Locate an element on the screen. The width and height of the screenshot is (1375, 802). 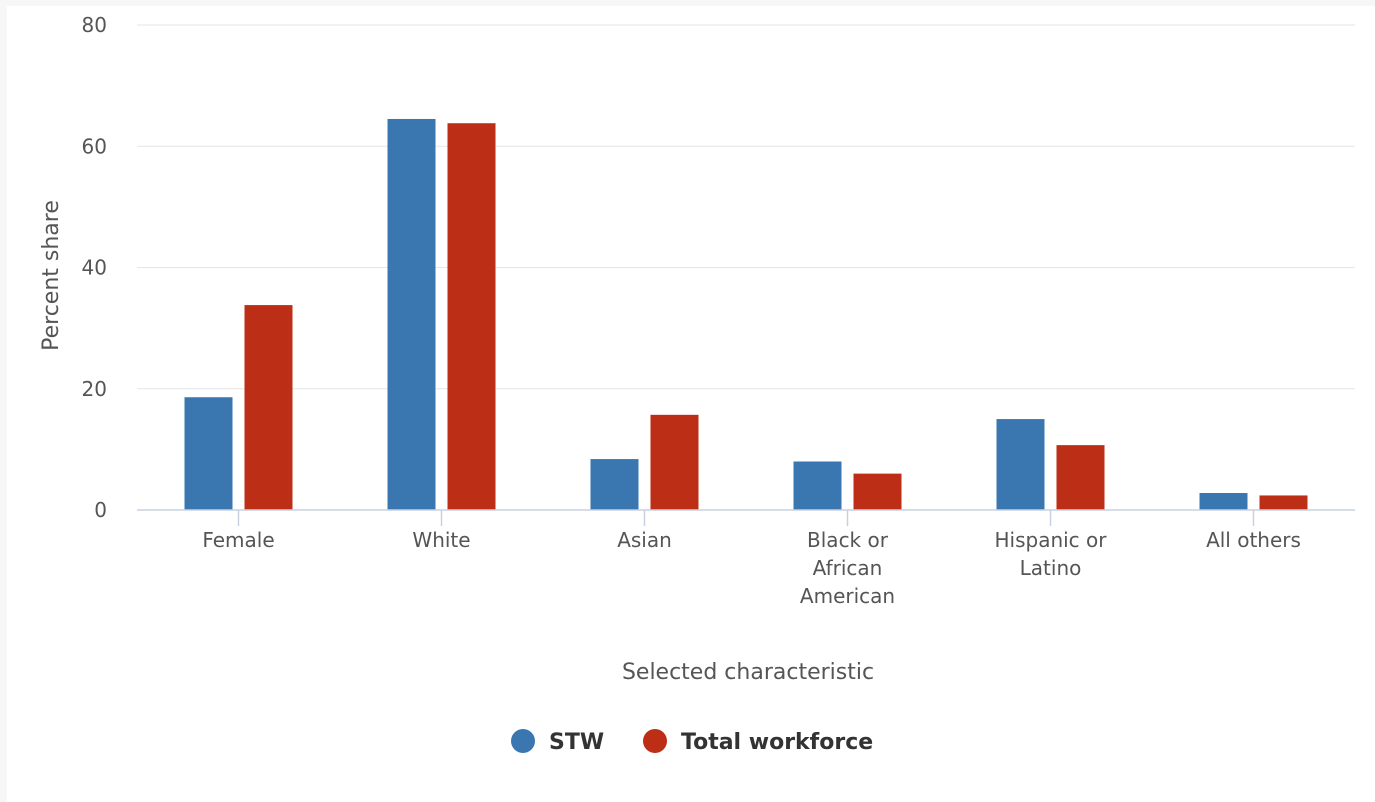
y-axis: 0 20 40 60 80 is located at coordinates (94, 267).